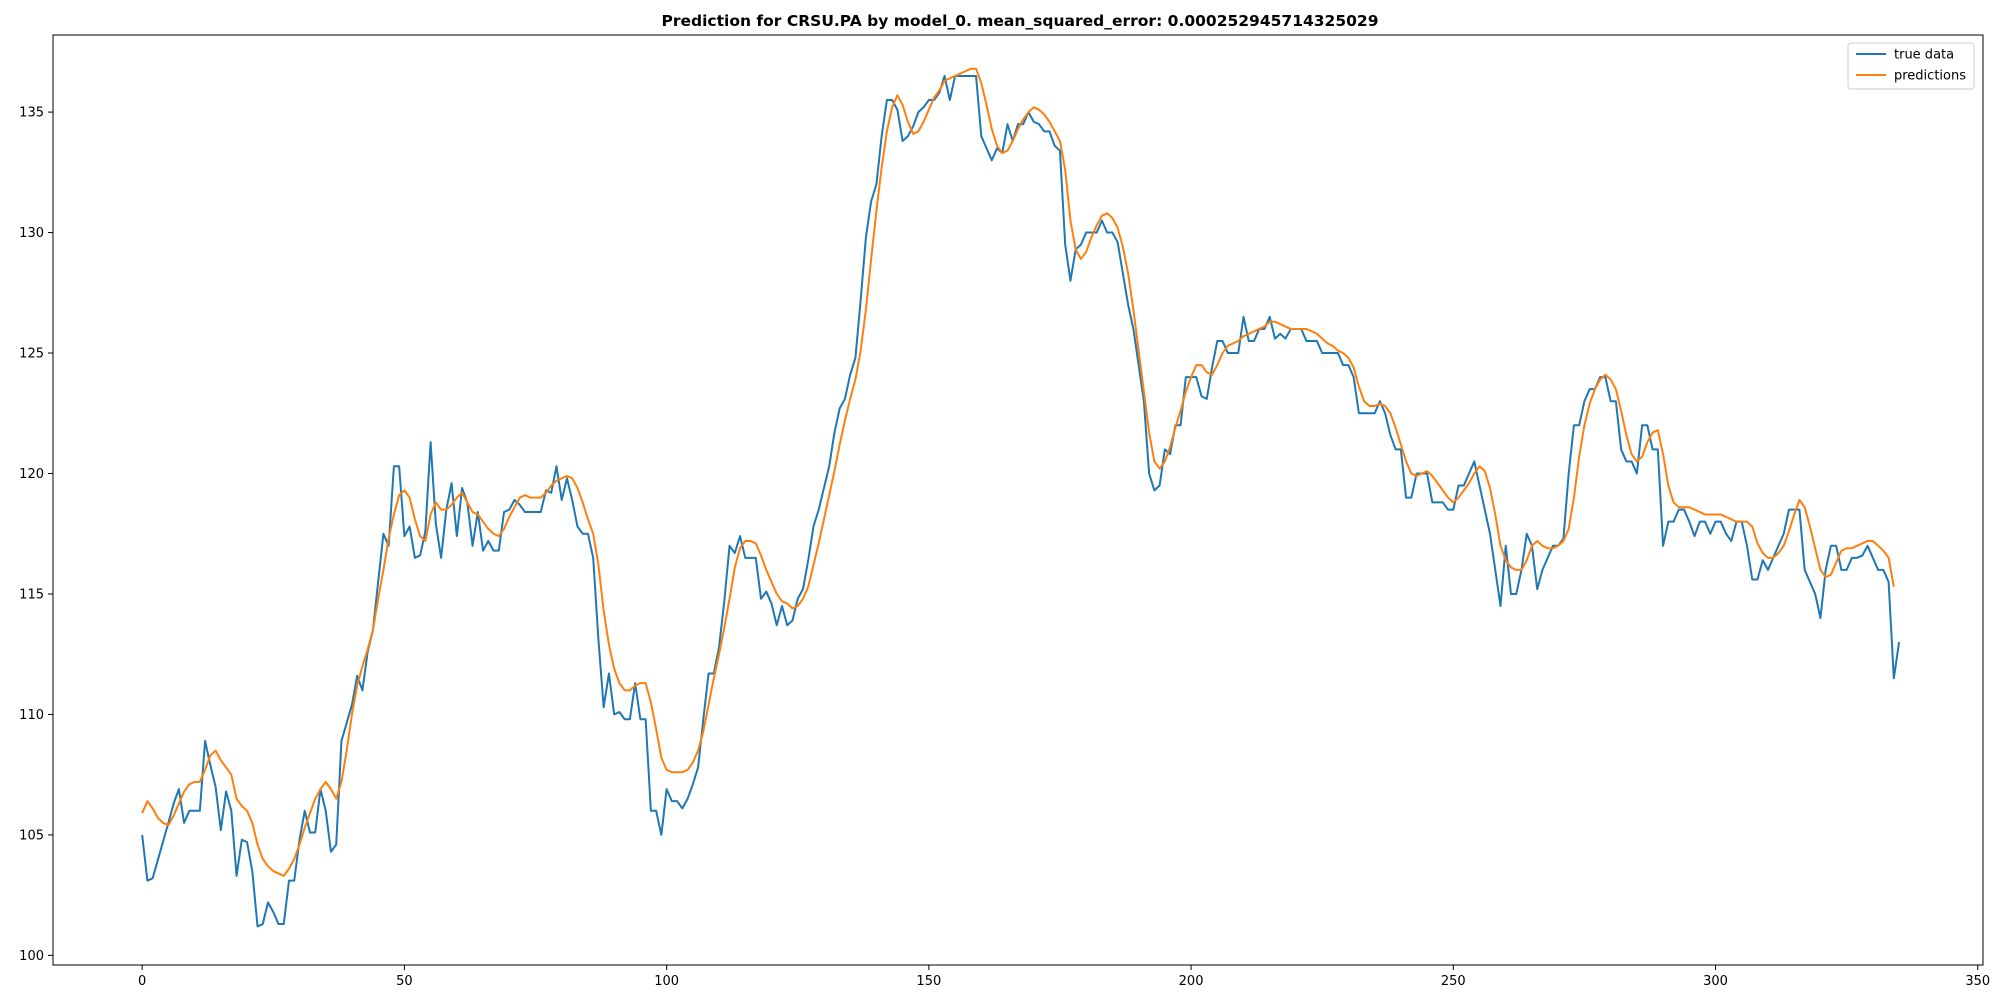  What do you see at coordinates (31, 594) in the screenshot?
I see `y-tick-label: 115` at bounding box center [31, 594].